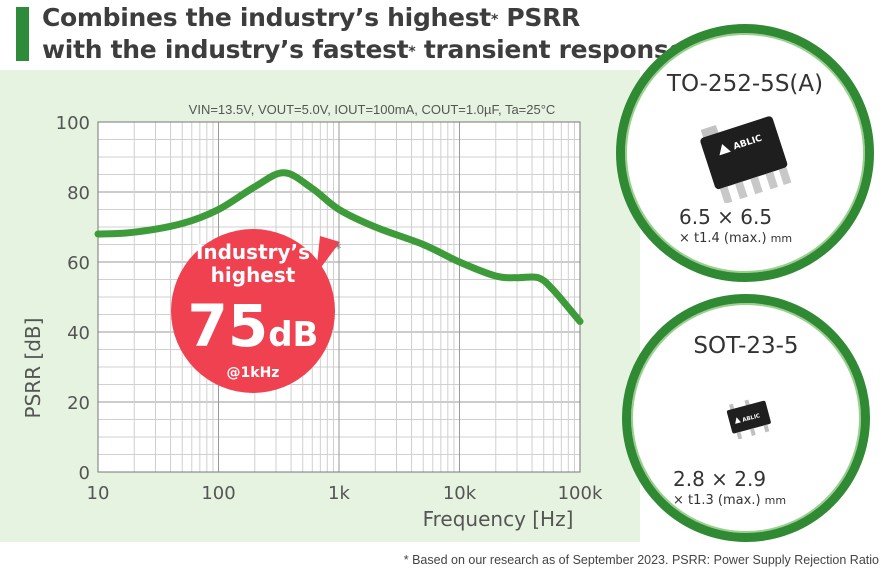  I want to click on sot23-chip-image: ABLIC, so click(748, 419).